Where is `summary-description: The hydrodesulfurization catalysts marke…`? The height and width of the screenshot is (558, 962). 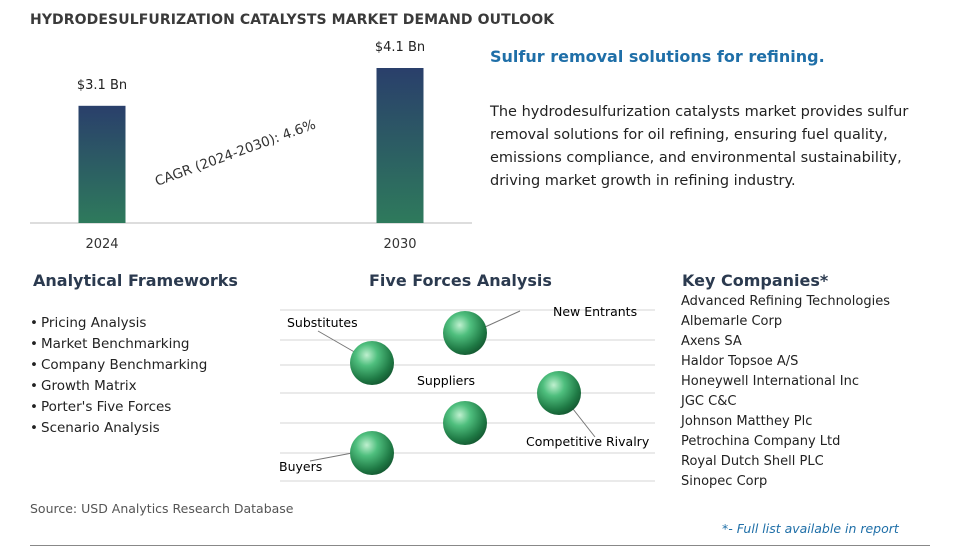
summary-description: The hydrodesulfurization catalysts marke… is located at coordinates (699, 146).